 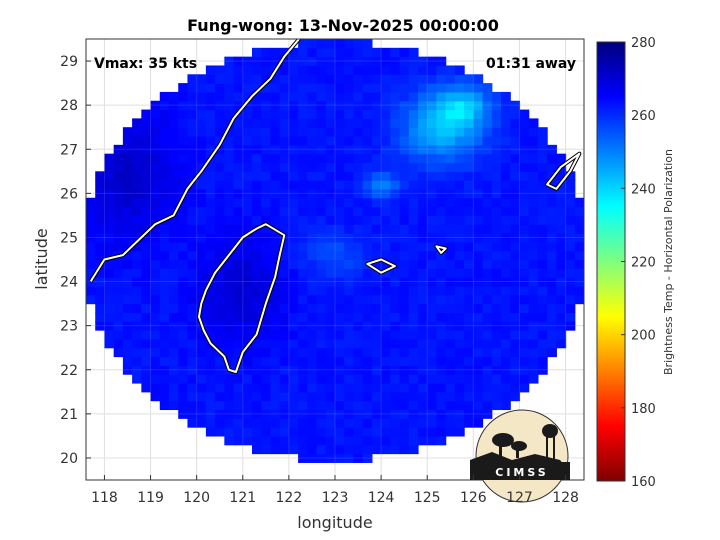 I want to click on x-axis-label: longitude, so click(x=334, y=522).